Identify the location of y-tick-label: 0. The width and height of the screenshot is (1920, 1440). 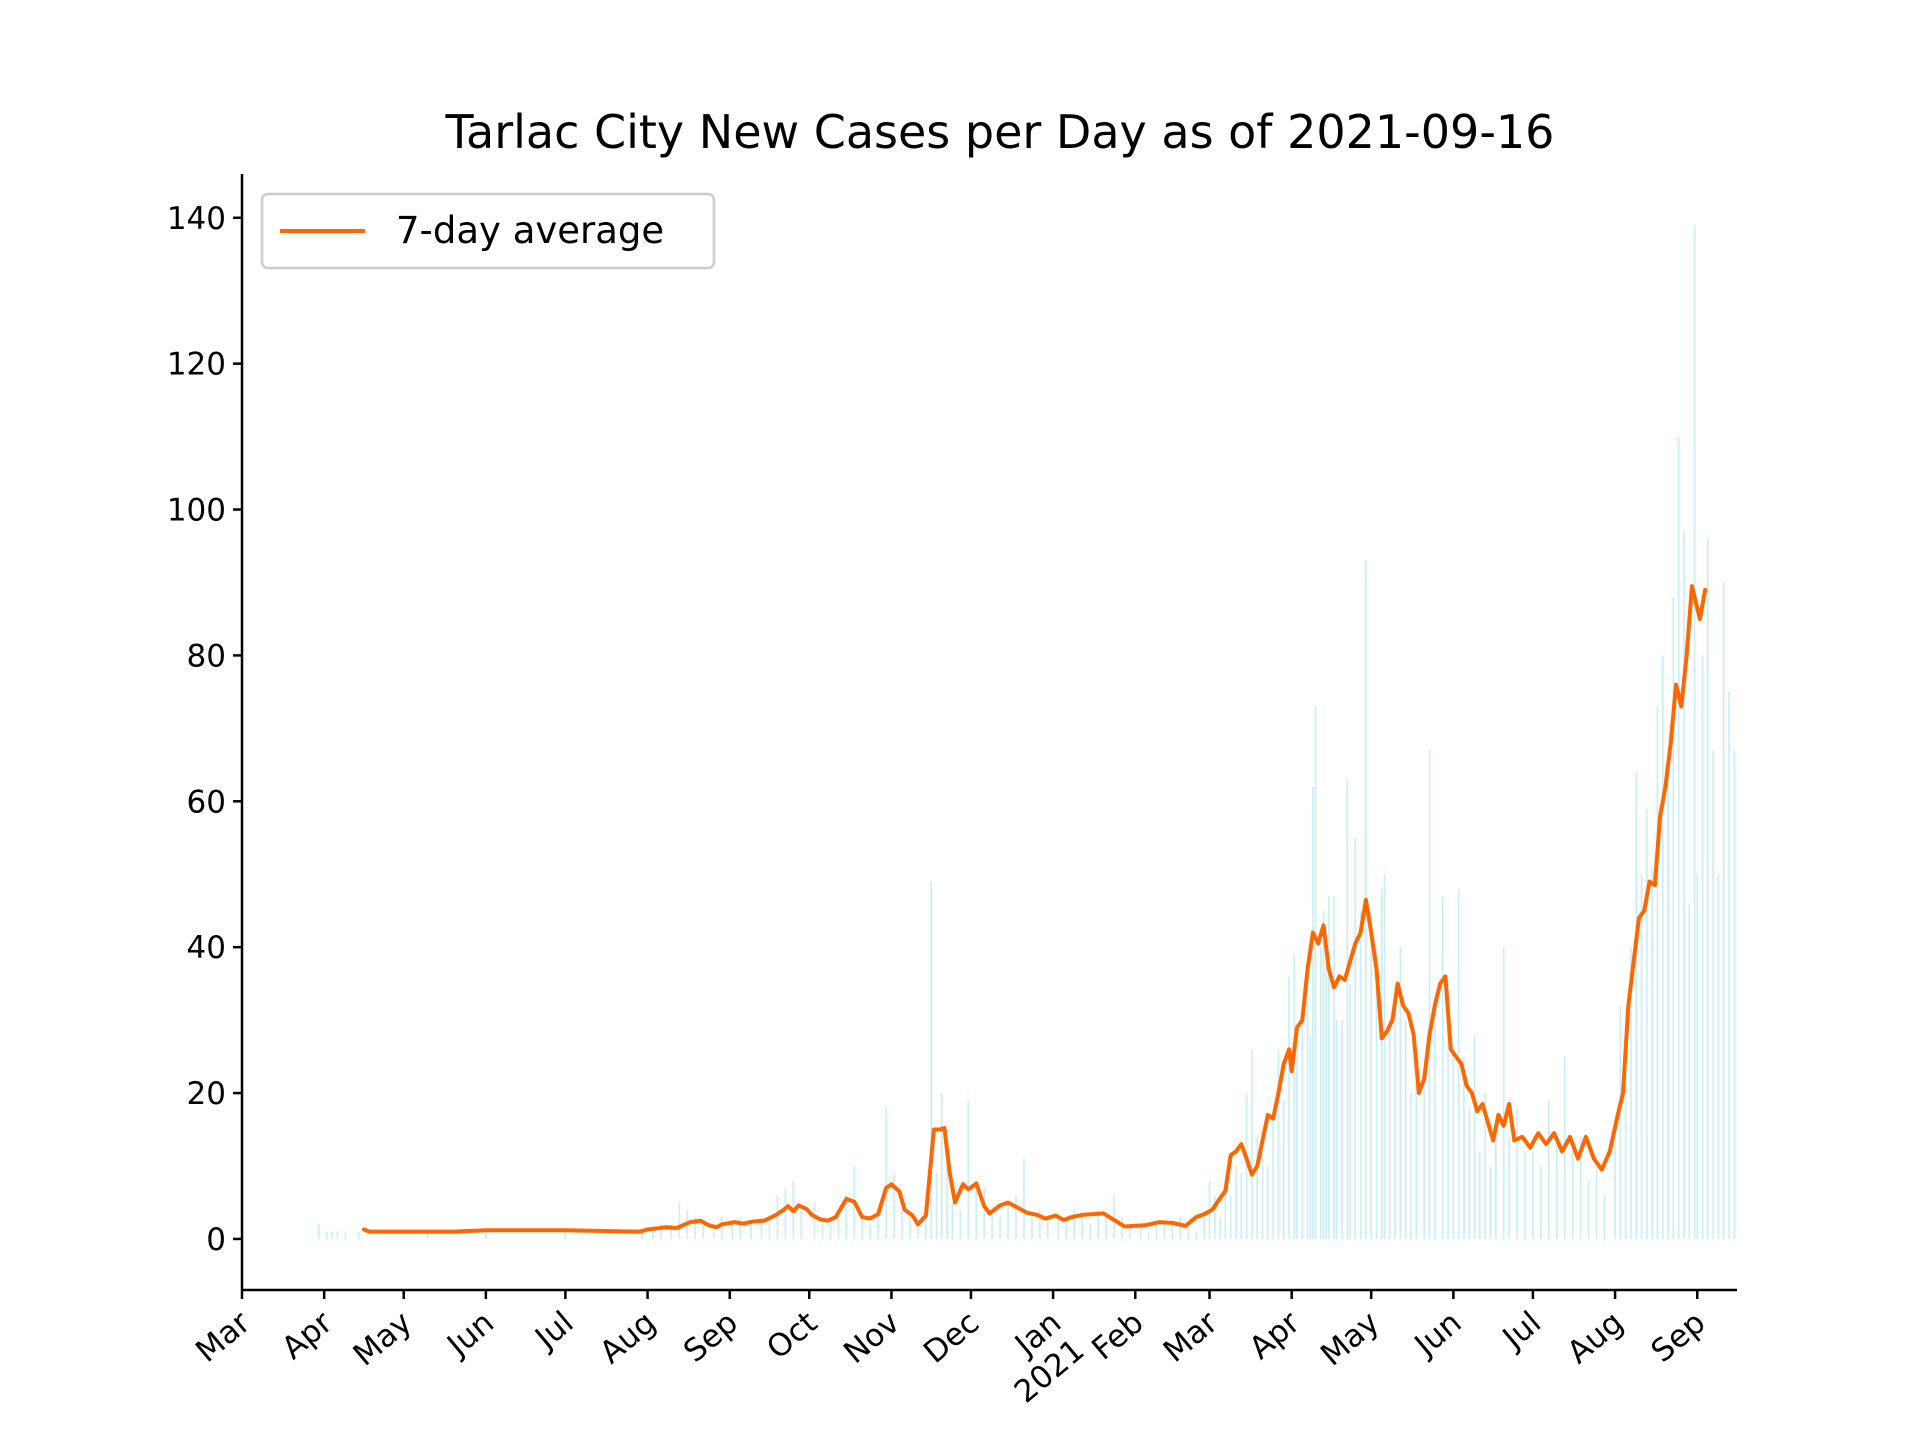
(216, 1240).